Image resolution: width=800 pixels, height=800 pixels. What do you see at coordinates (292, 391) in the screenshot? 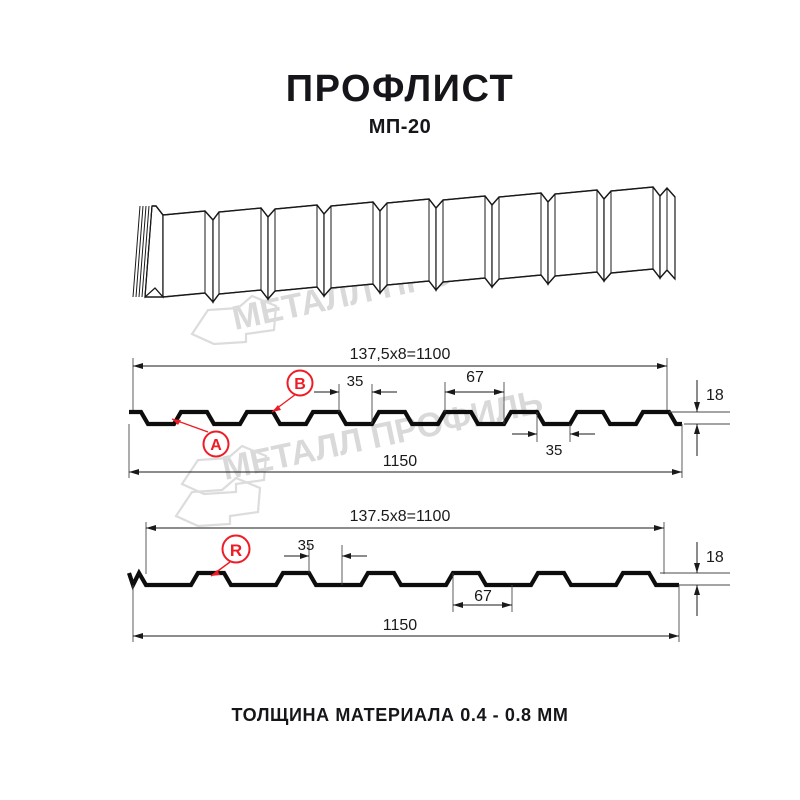
I see `marker-b: B` at bounding box center [292, 391].